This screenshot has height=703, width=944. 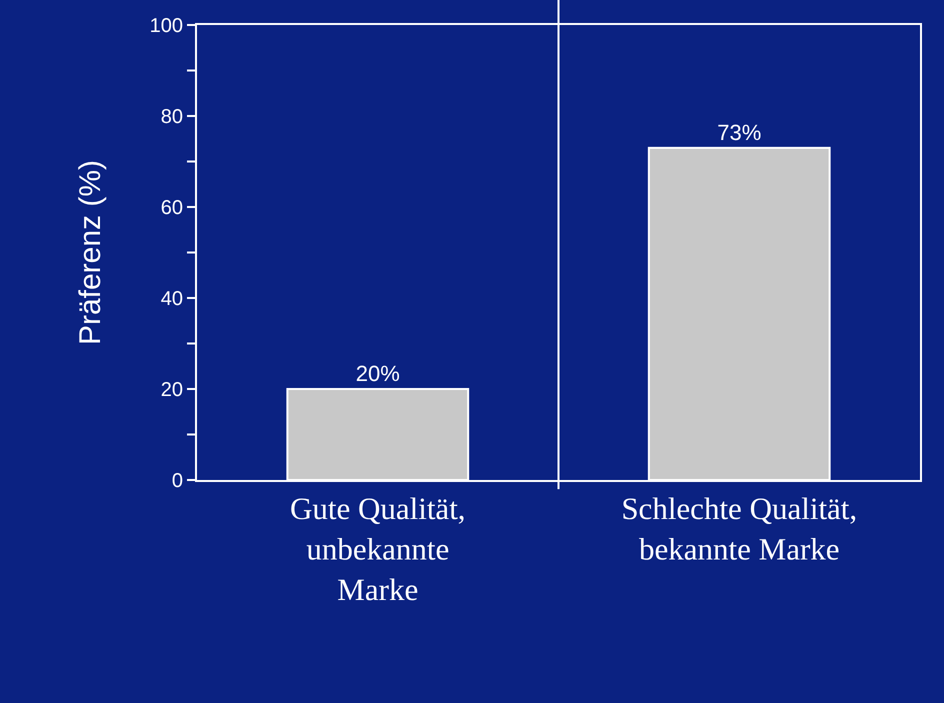 What do you see at coordinates (378, 549) in the screenshot?
I see `x-tick-label: Gute Qualität, unbekannte Marke` at bounding box center [378, 549].